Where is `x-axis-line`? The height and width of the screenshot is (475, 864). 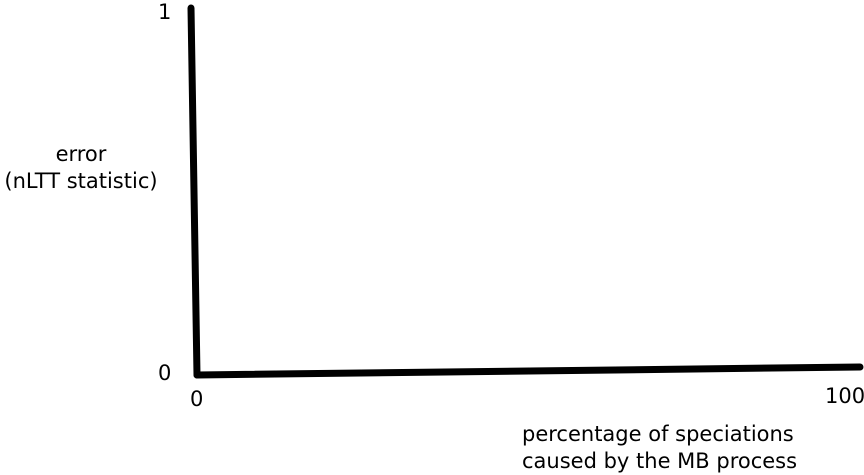 x-axis-line is located at coordinates (528, 371).